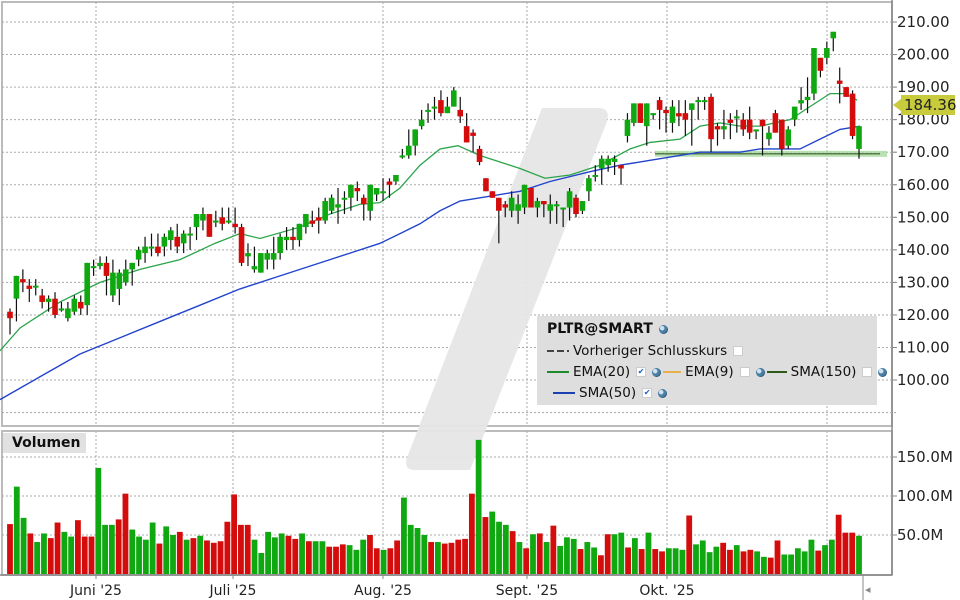  Describe the element at coordinates (600, 329) in the screenshot. I see `legend-symbol: PLTR@SMART` at that location.